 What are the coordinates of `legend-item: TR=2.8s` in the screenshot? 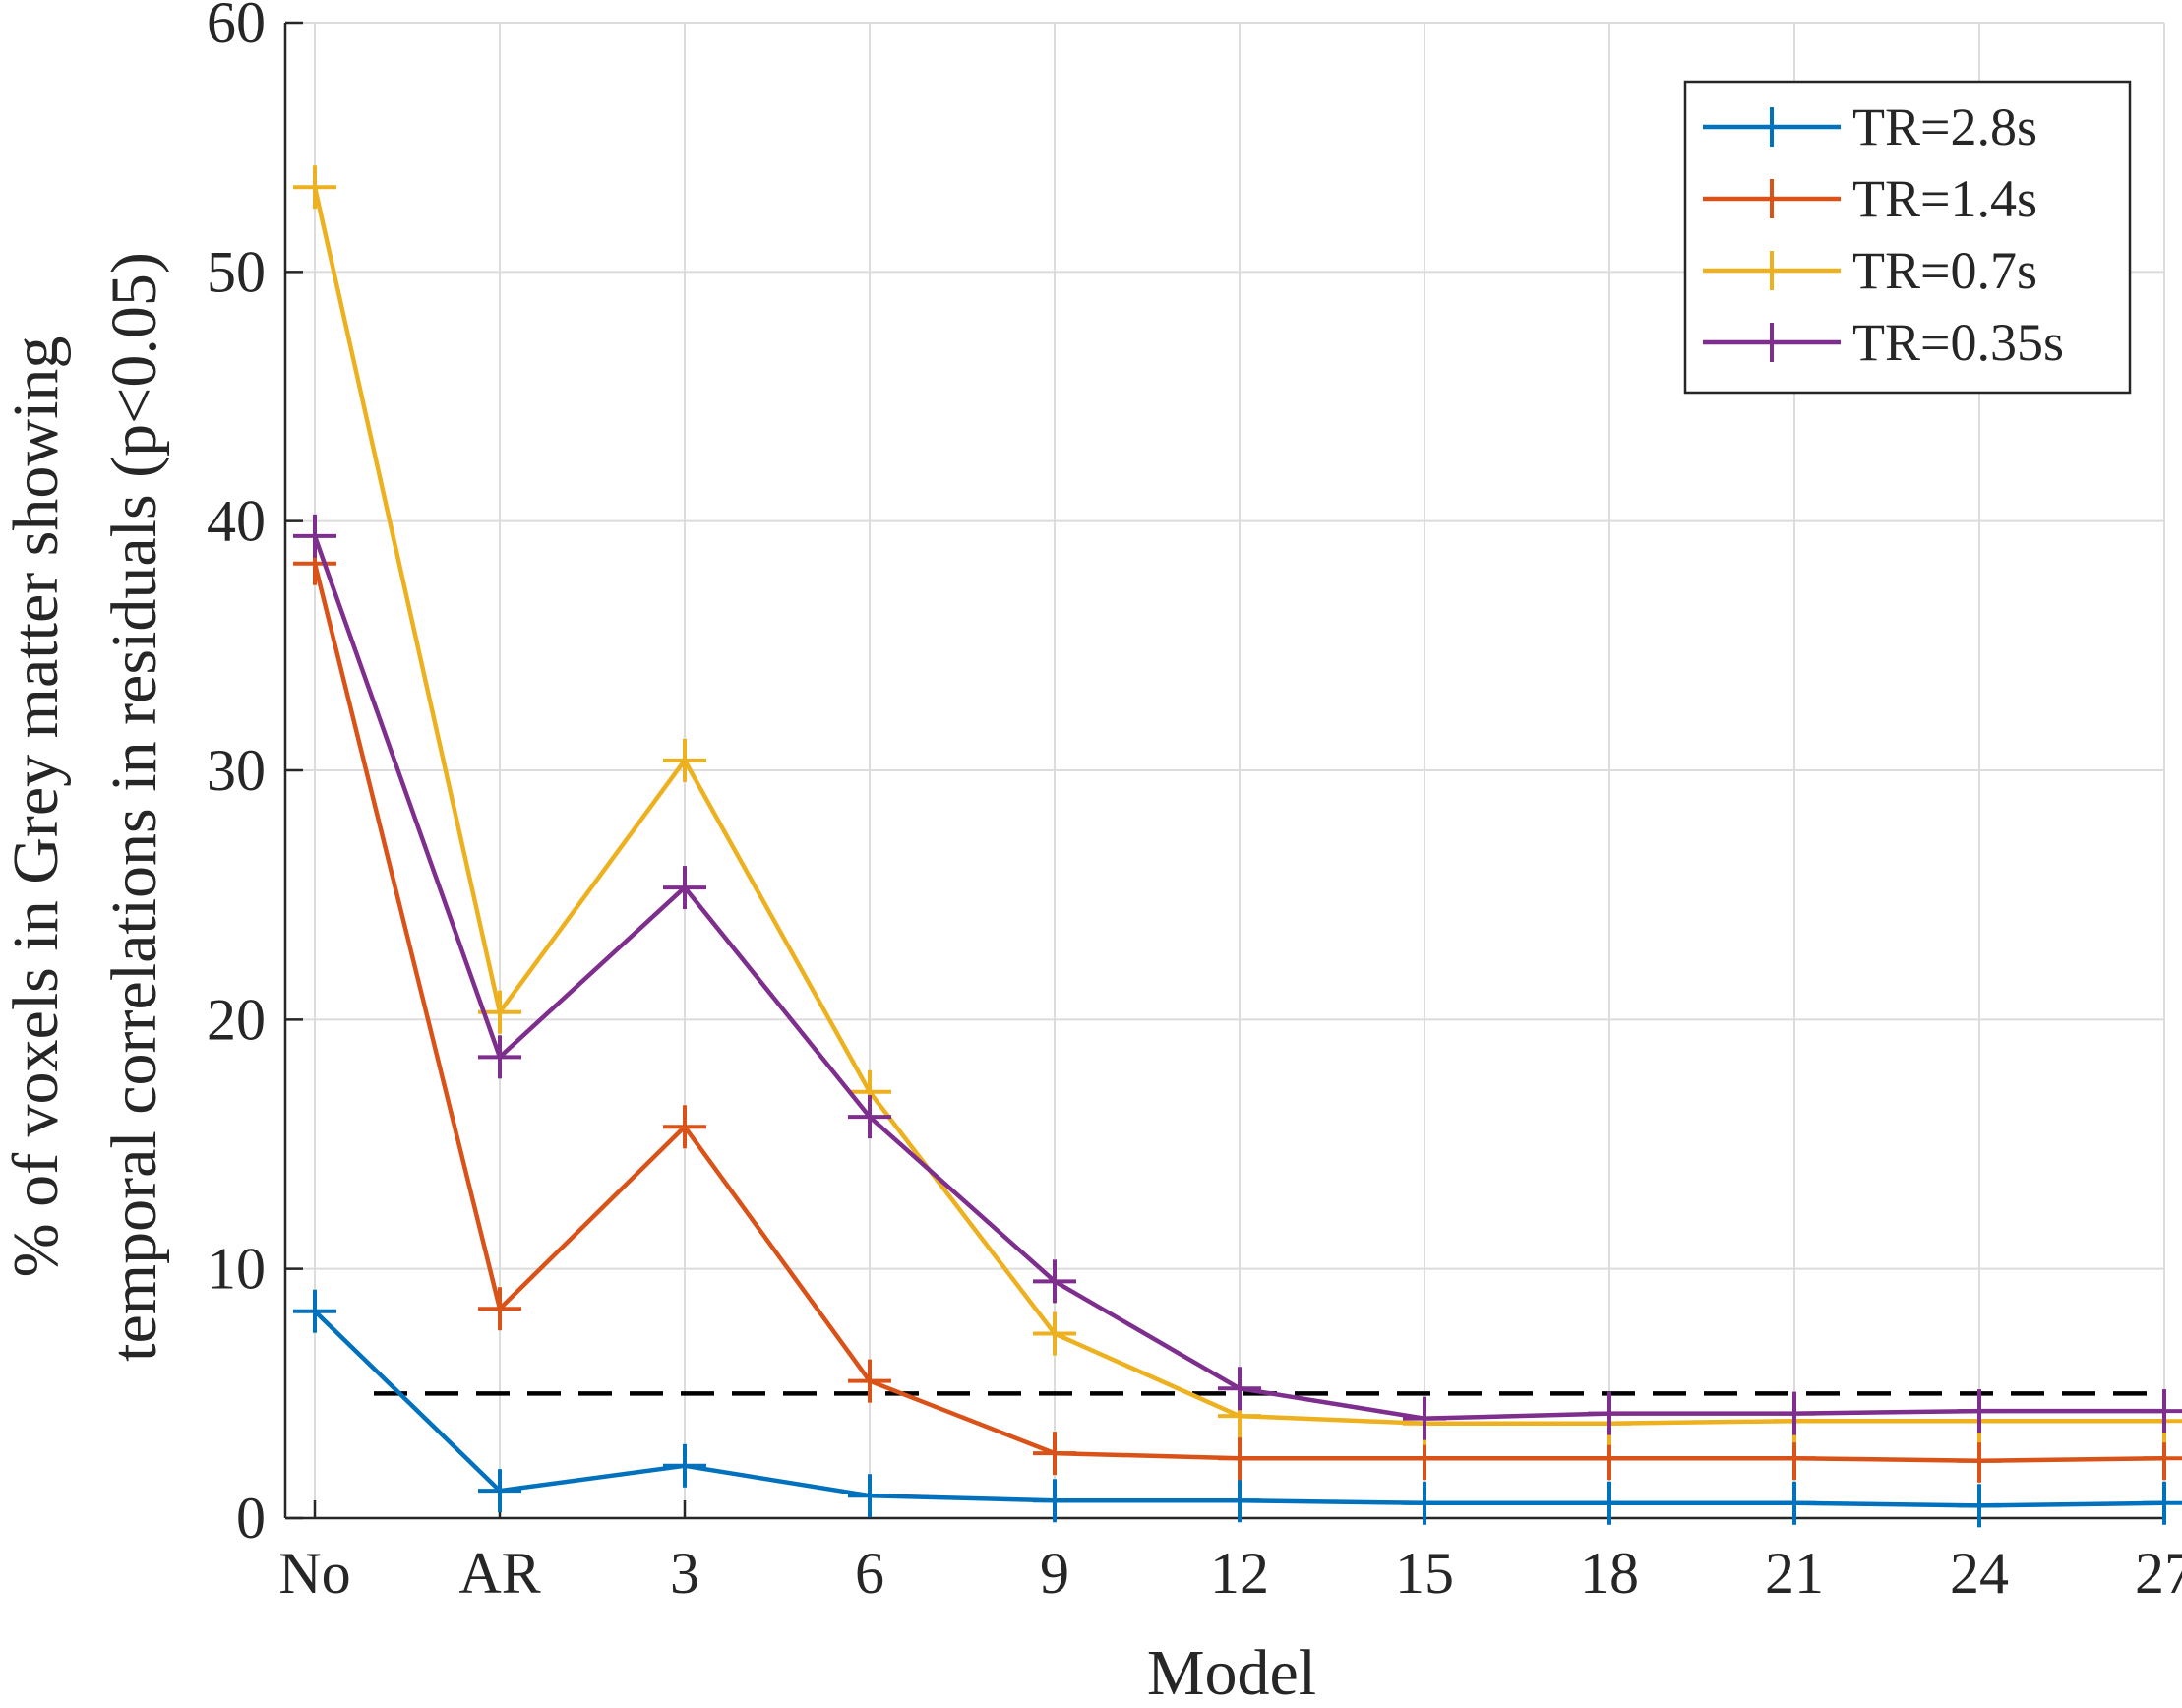 It's located at (1870, 127).